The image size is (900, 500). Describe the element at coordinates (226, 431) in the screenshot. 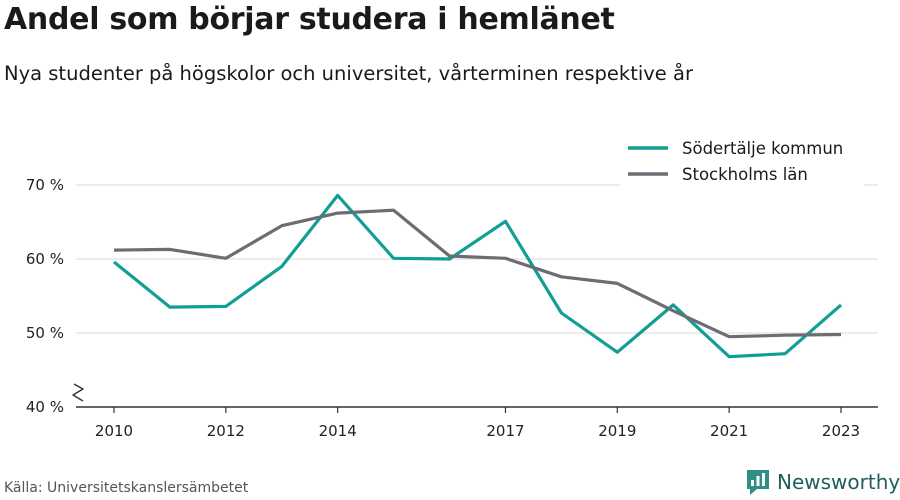

I see `x-tick-label: 2012` at that location.